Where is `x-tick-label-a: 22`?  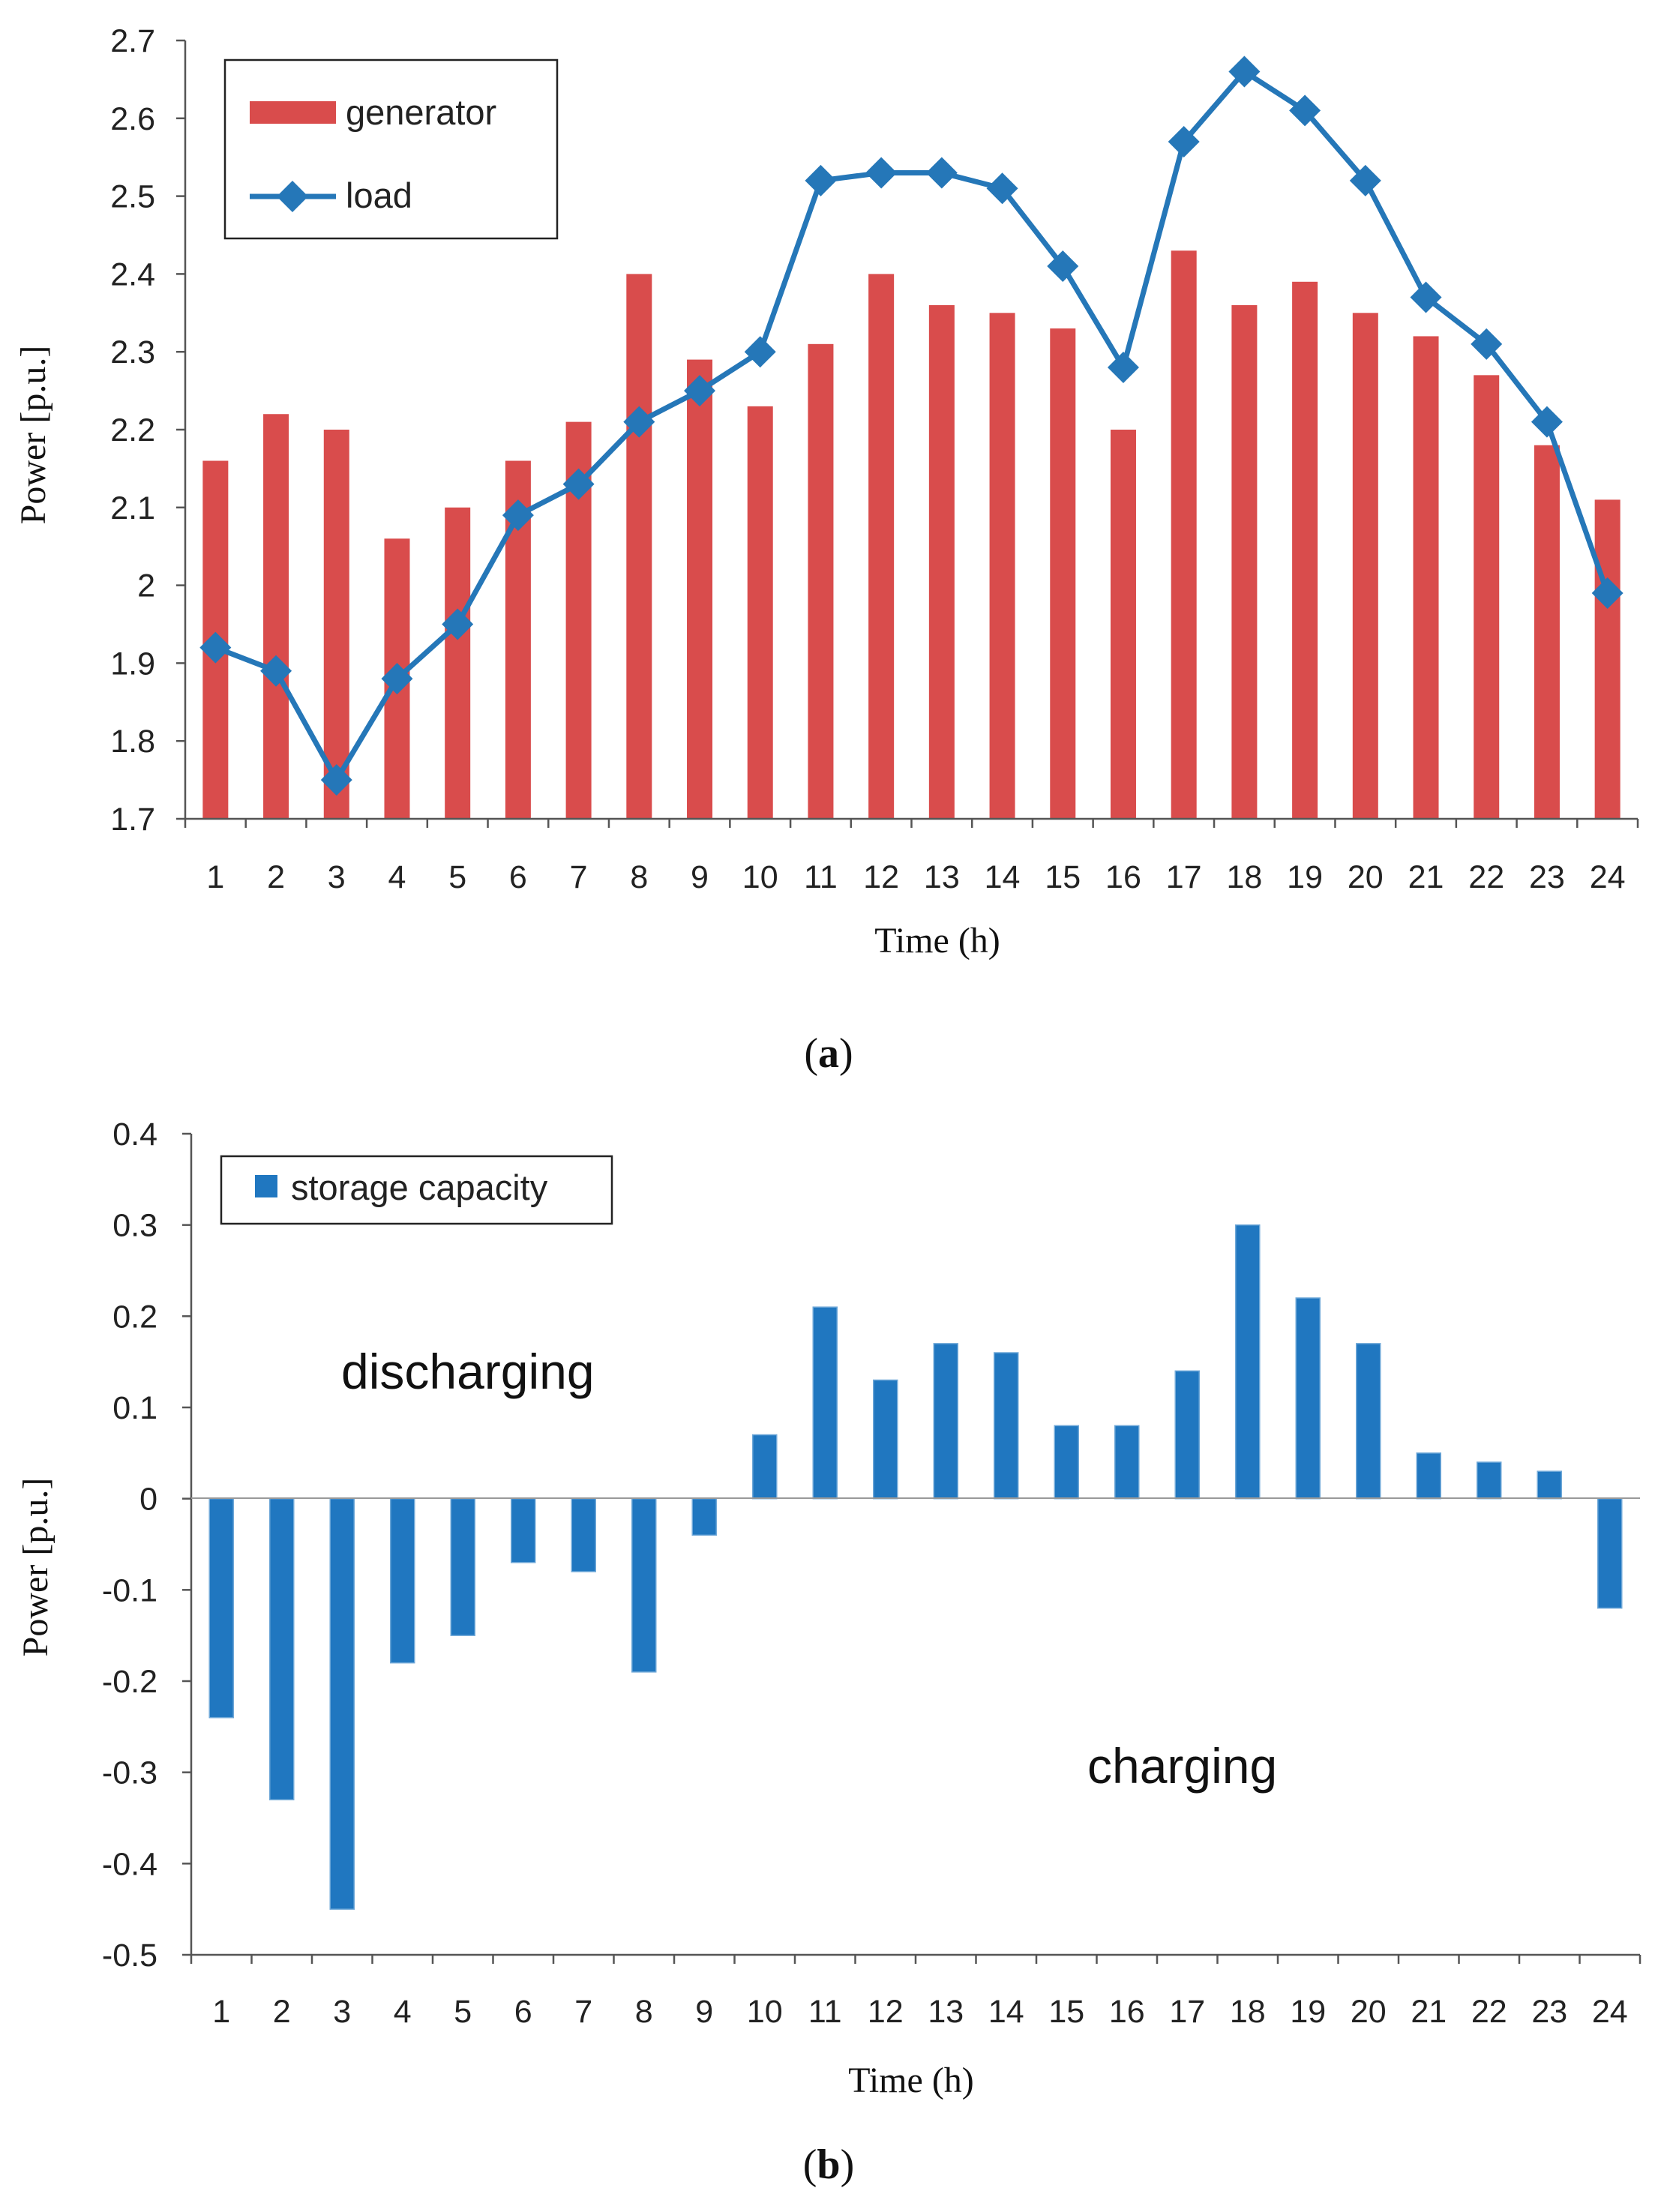
x-tick-label-a: 22 is located at coordinates (1486, 877).